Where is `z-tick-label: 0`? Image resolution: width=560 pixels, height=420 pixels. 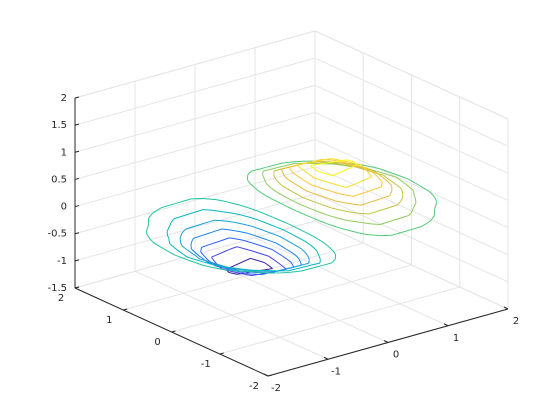 z-tick-label: 0 is located at coordinates (64, 207).